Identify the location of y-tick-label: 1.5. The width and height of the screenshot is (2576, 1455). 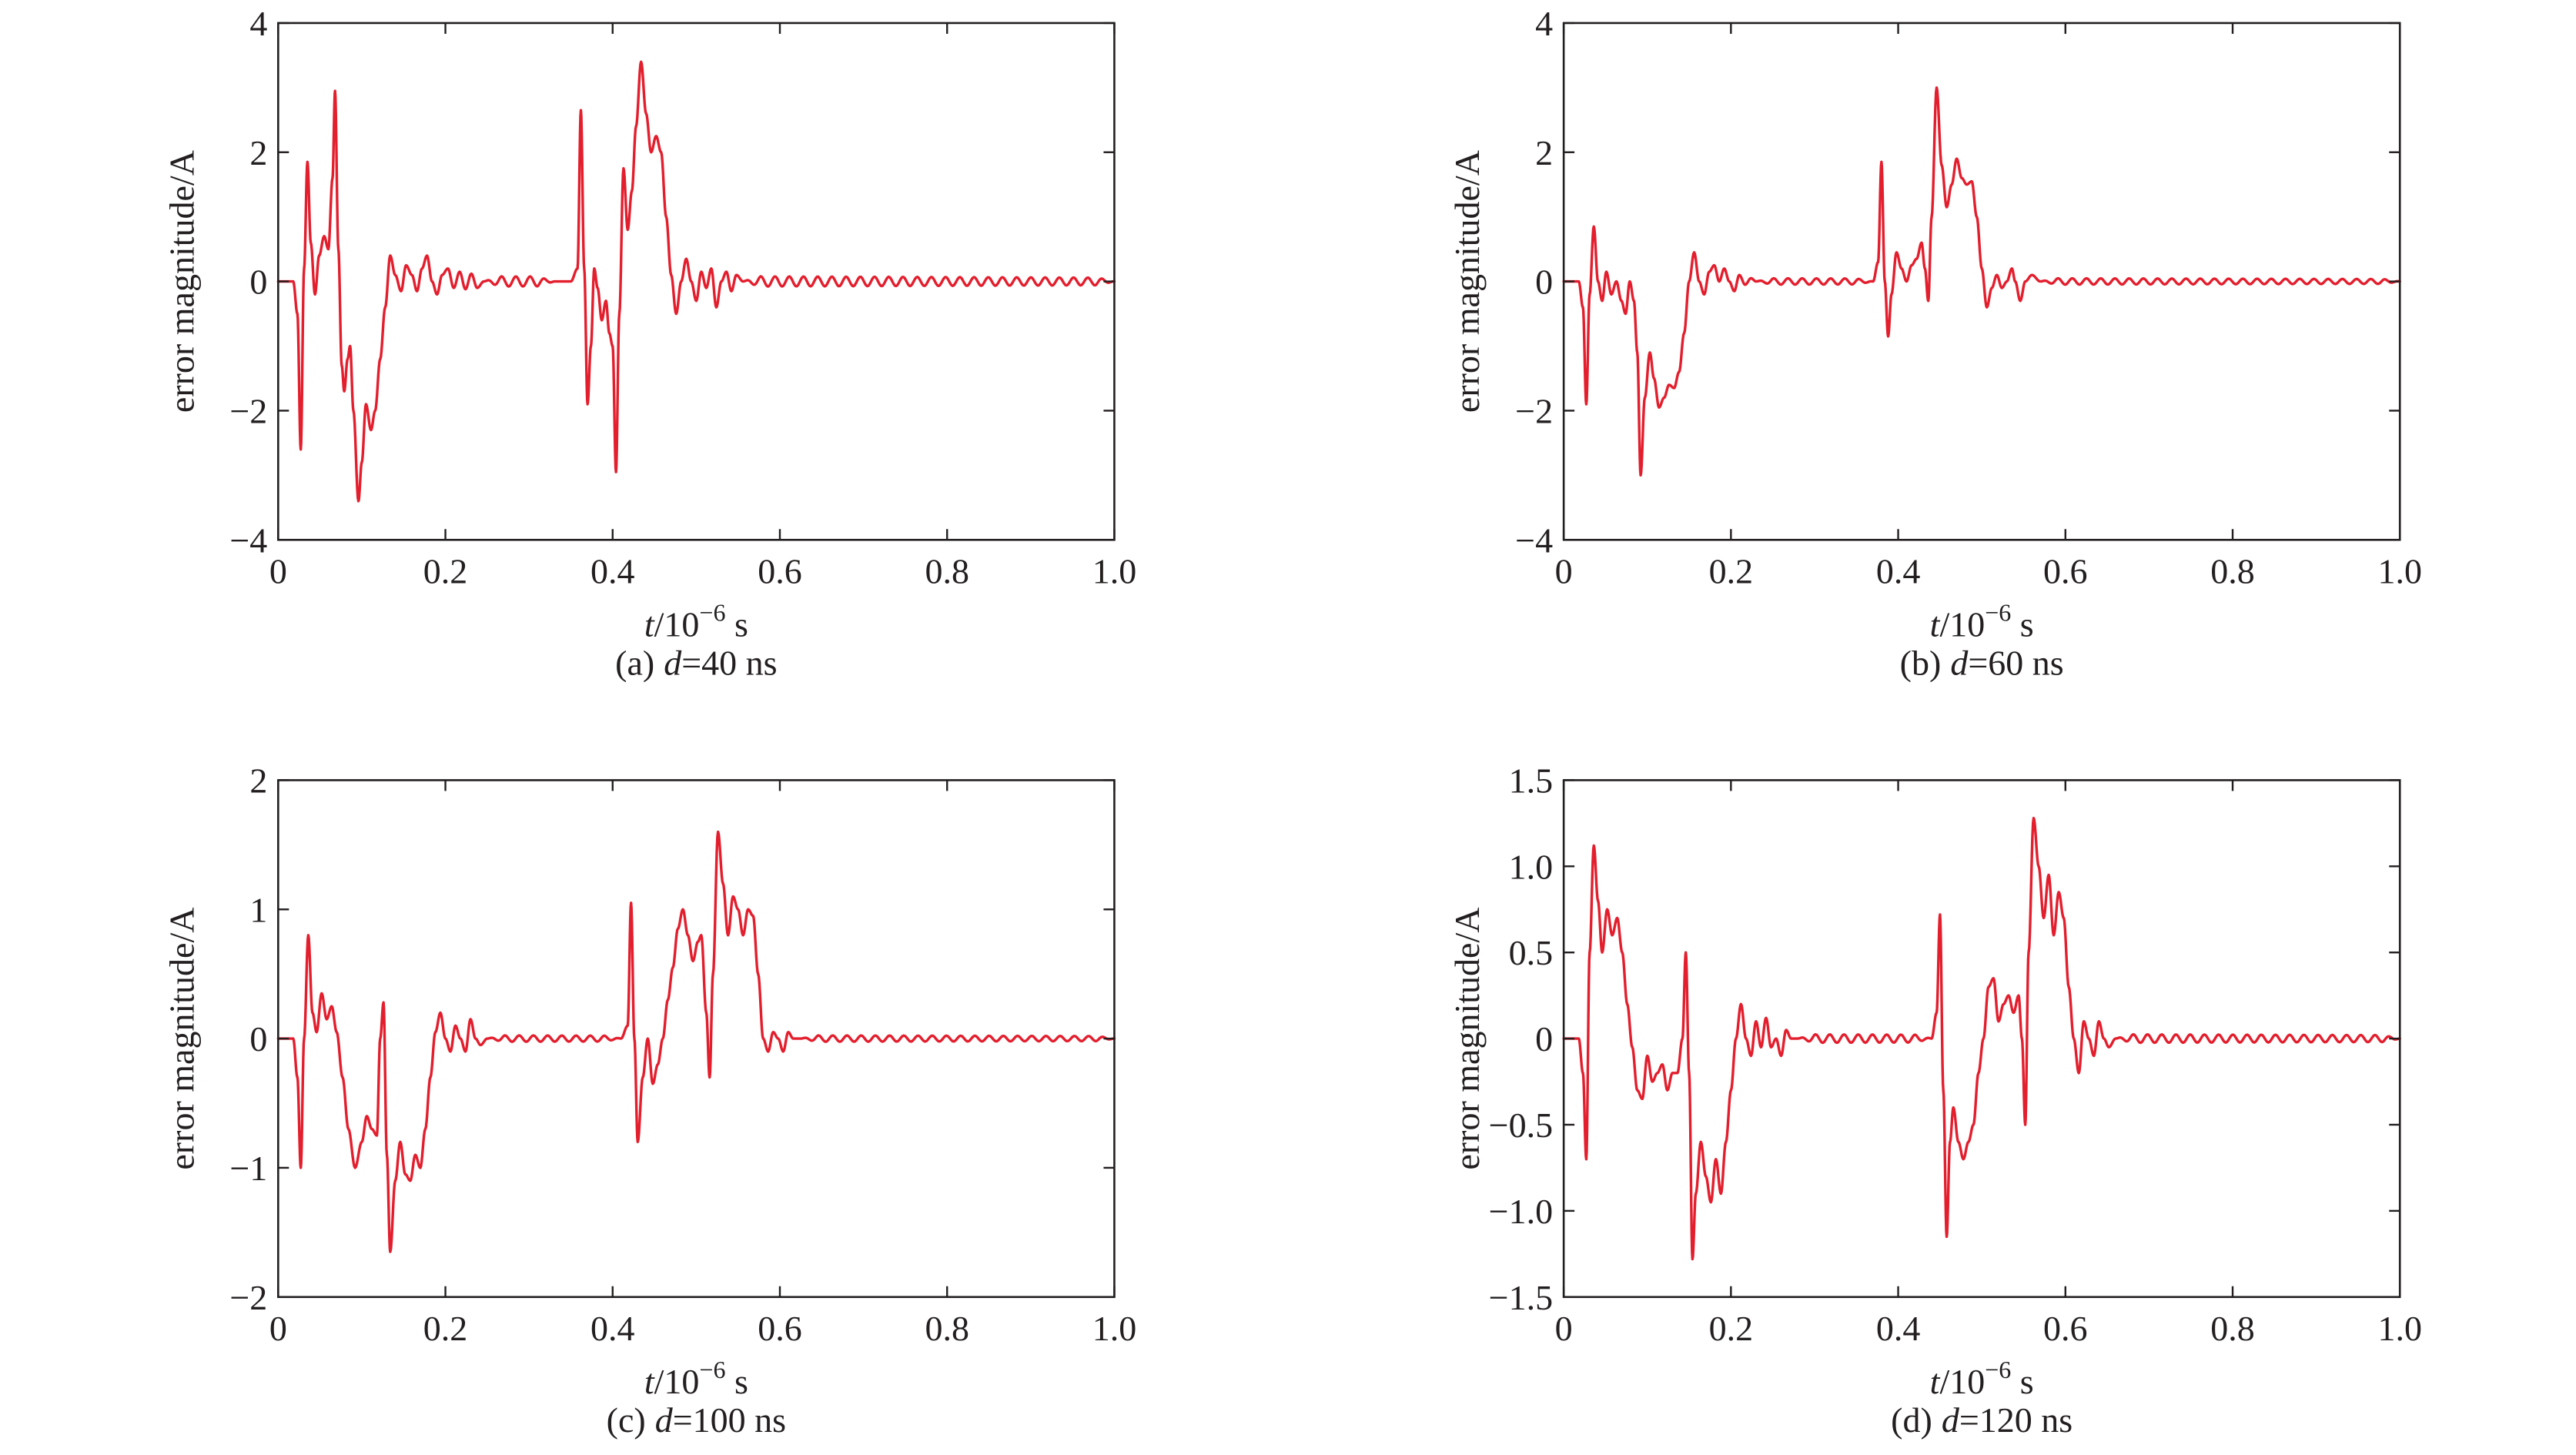
(1532, 781).